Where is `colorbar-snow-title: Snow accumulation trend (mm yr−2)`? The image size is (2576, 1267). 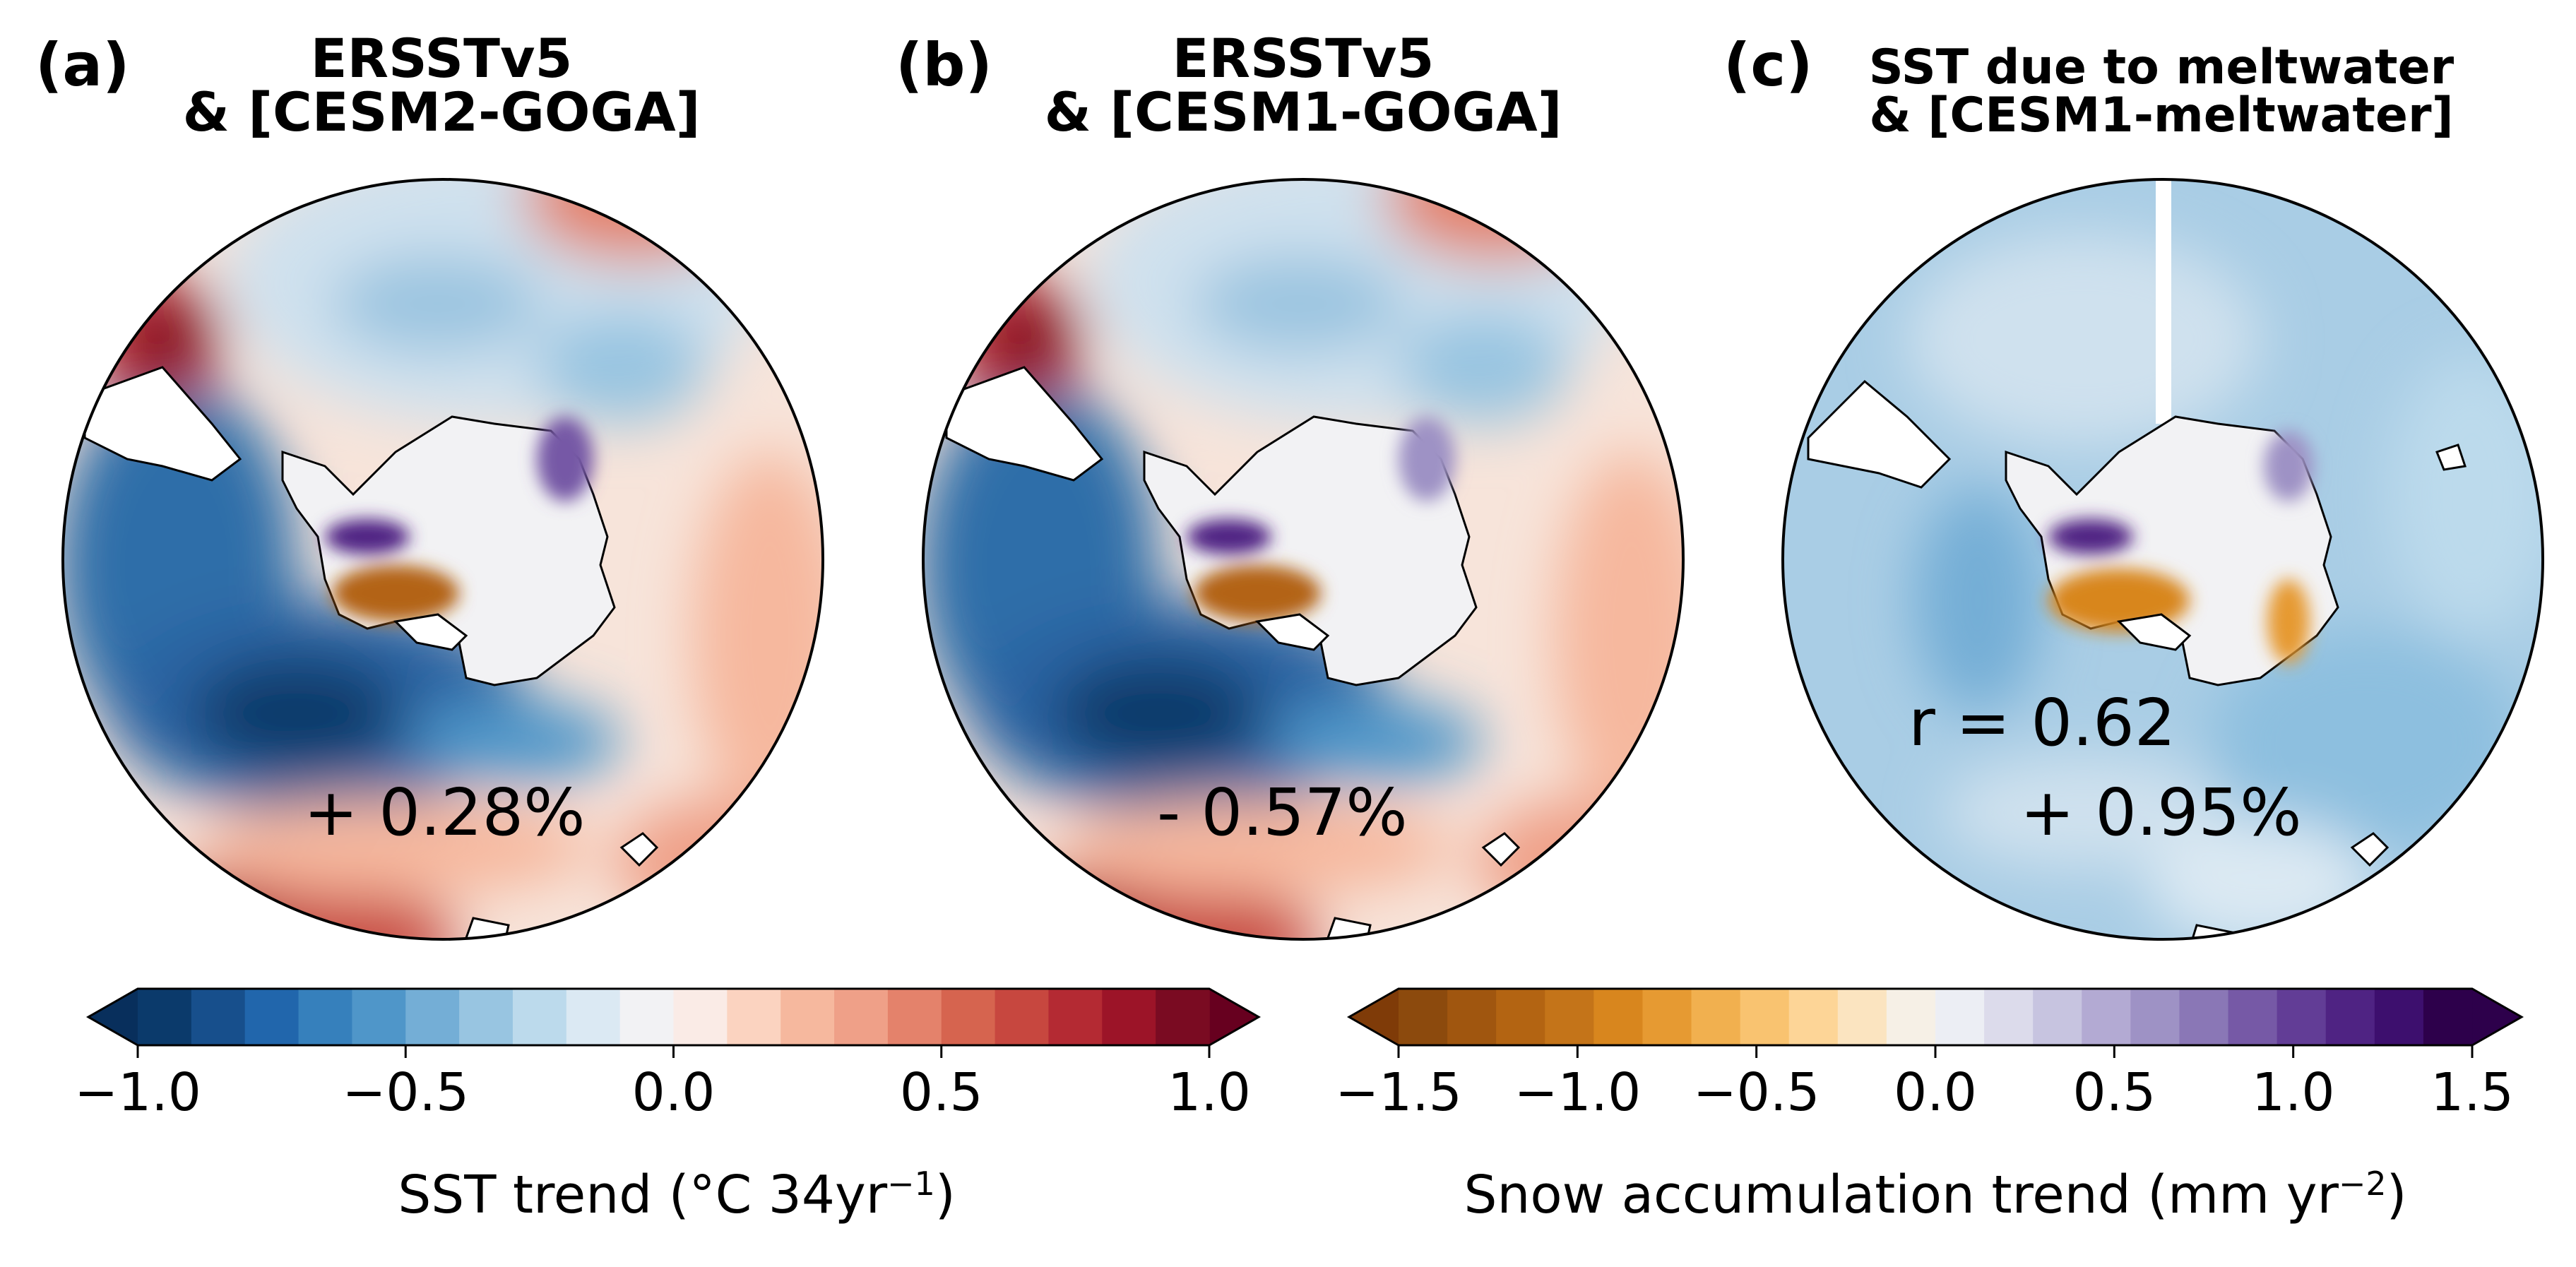 colorbar-snow-title: Snow accumulation trend (mm yr−2) is located at coordinates (1935, 1194).